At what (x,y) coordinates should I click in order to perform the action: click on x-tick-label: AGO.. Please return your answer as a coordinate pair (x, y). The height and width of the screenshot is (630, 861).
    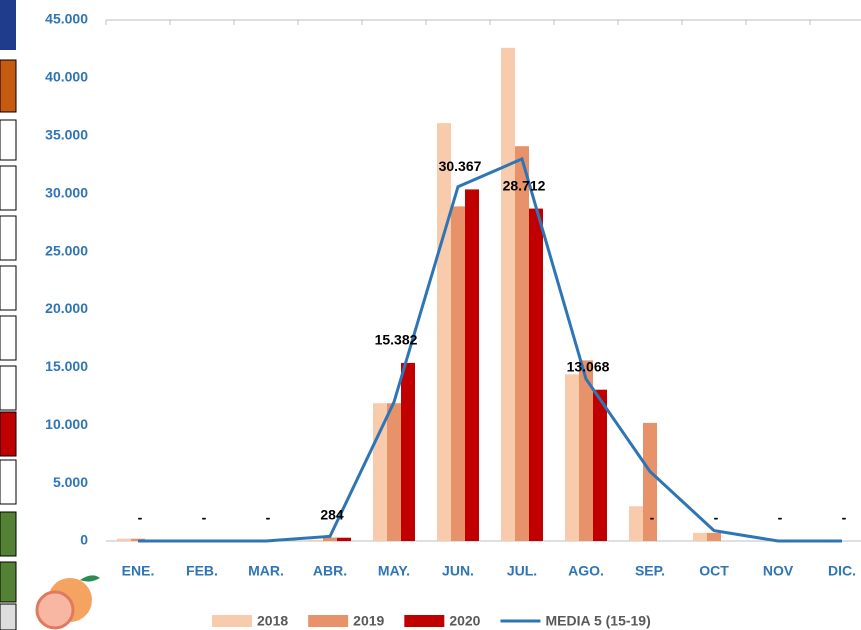
    Looking at the image, I should click on (586, 571).